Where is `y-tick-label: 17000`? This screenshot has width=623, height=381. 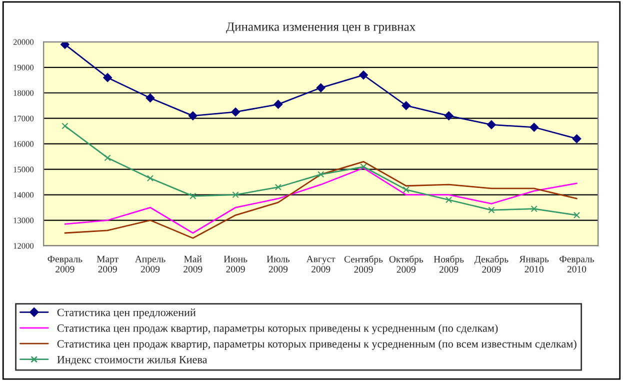
y-tick-label: 17000 is located at coordinates (24, 119).